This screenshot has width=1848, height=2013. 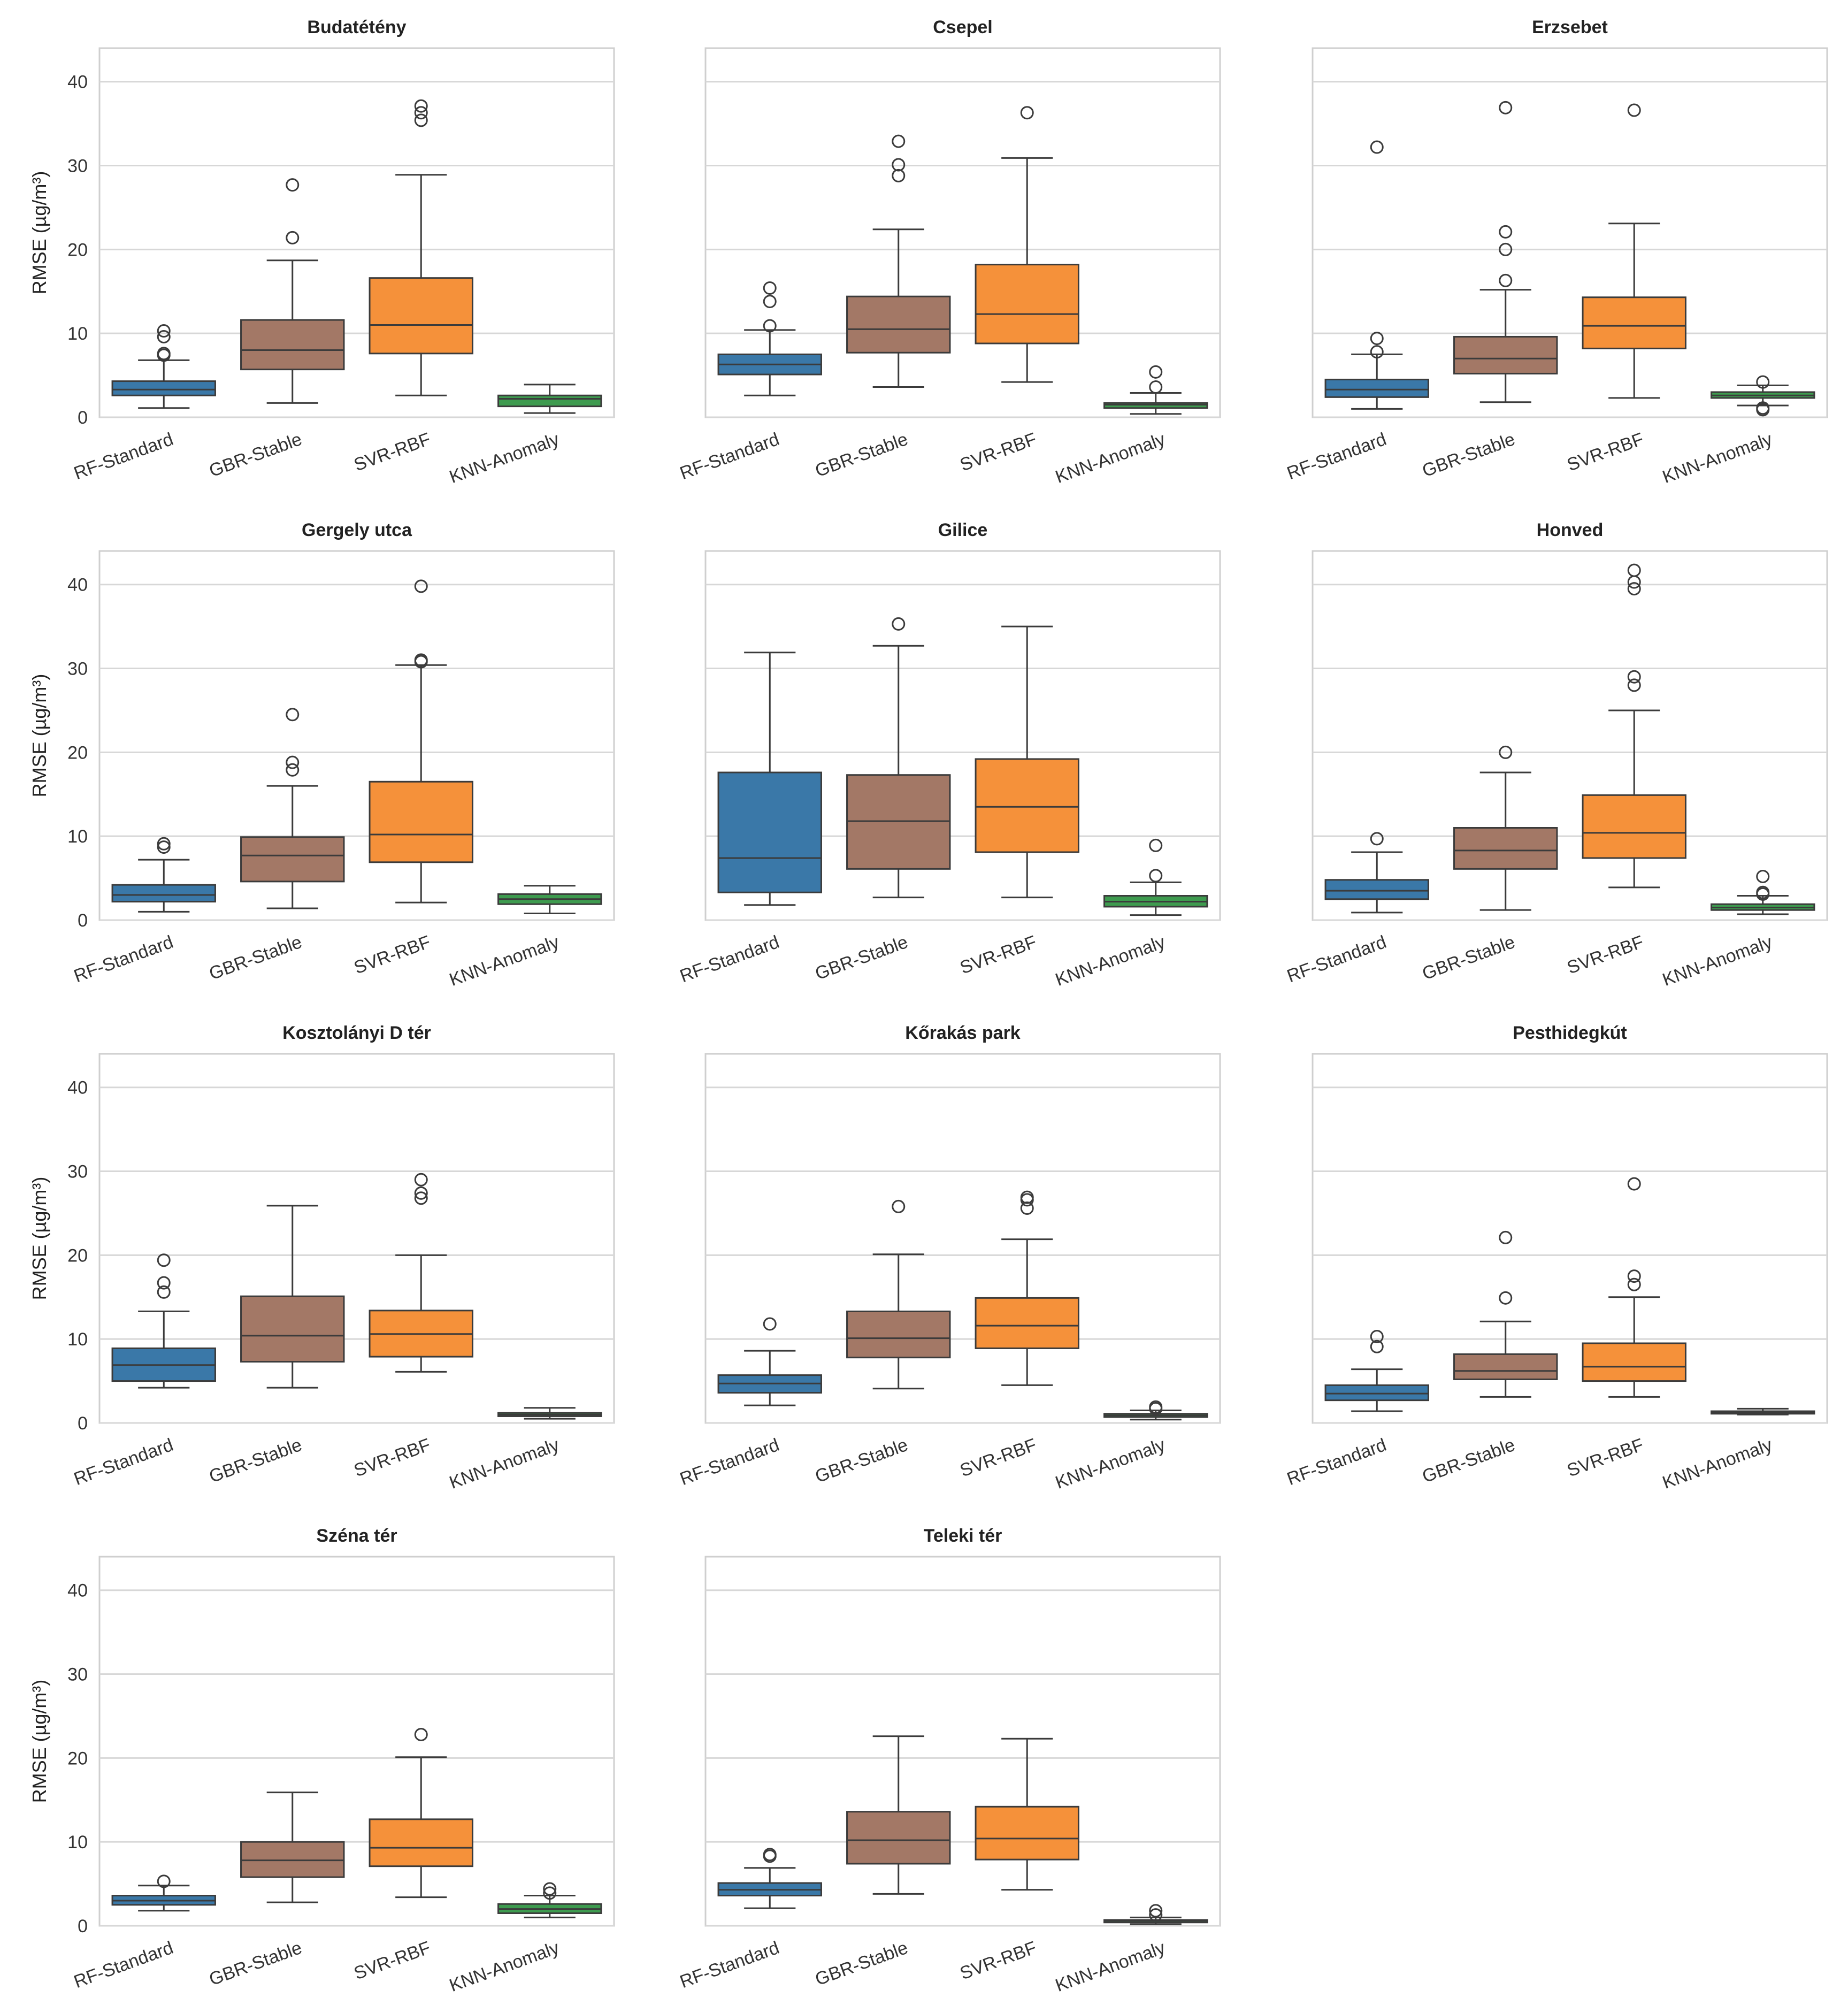 What do you see at coordinates (357, 530) in the screenshot?
I see `panel-title: Gergely utca` at bounding box center [357, 530].